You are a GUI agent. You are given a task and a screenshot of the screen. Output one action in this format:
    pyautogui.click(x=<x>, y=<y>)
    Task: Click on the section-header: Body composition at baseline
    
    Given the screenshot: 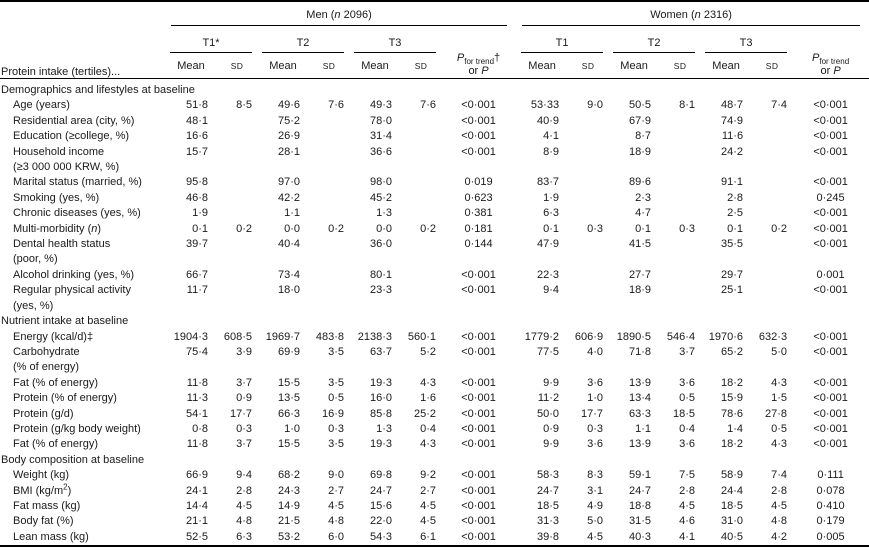 What is the action you would take?
    pyautogui.click(x=73, y=459)
    